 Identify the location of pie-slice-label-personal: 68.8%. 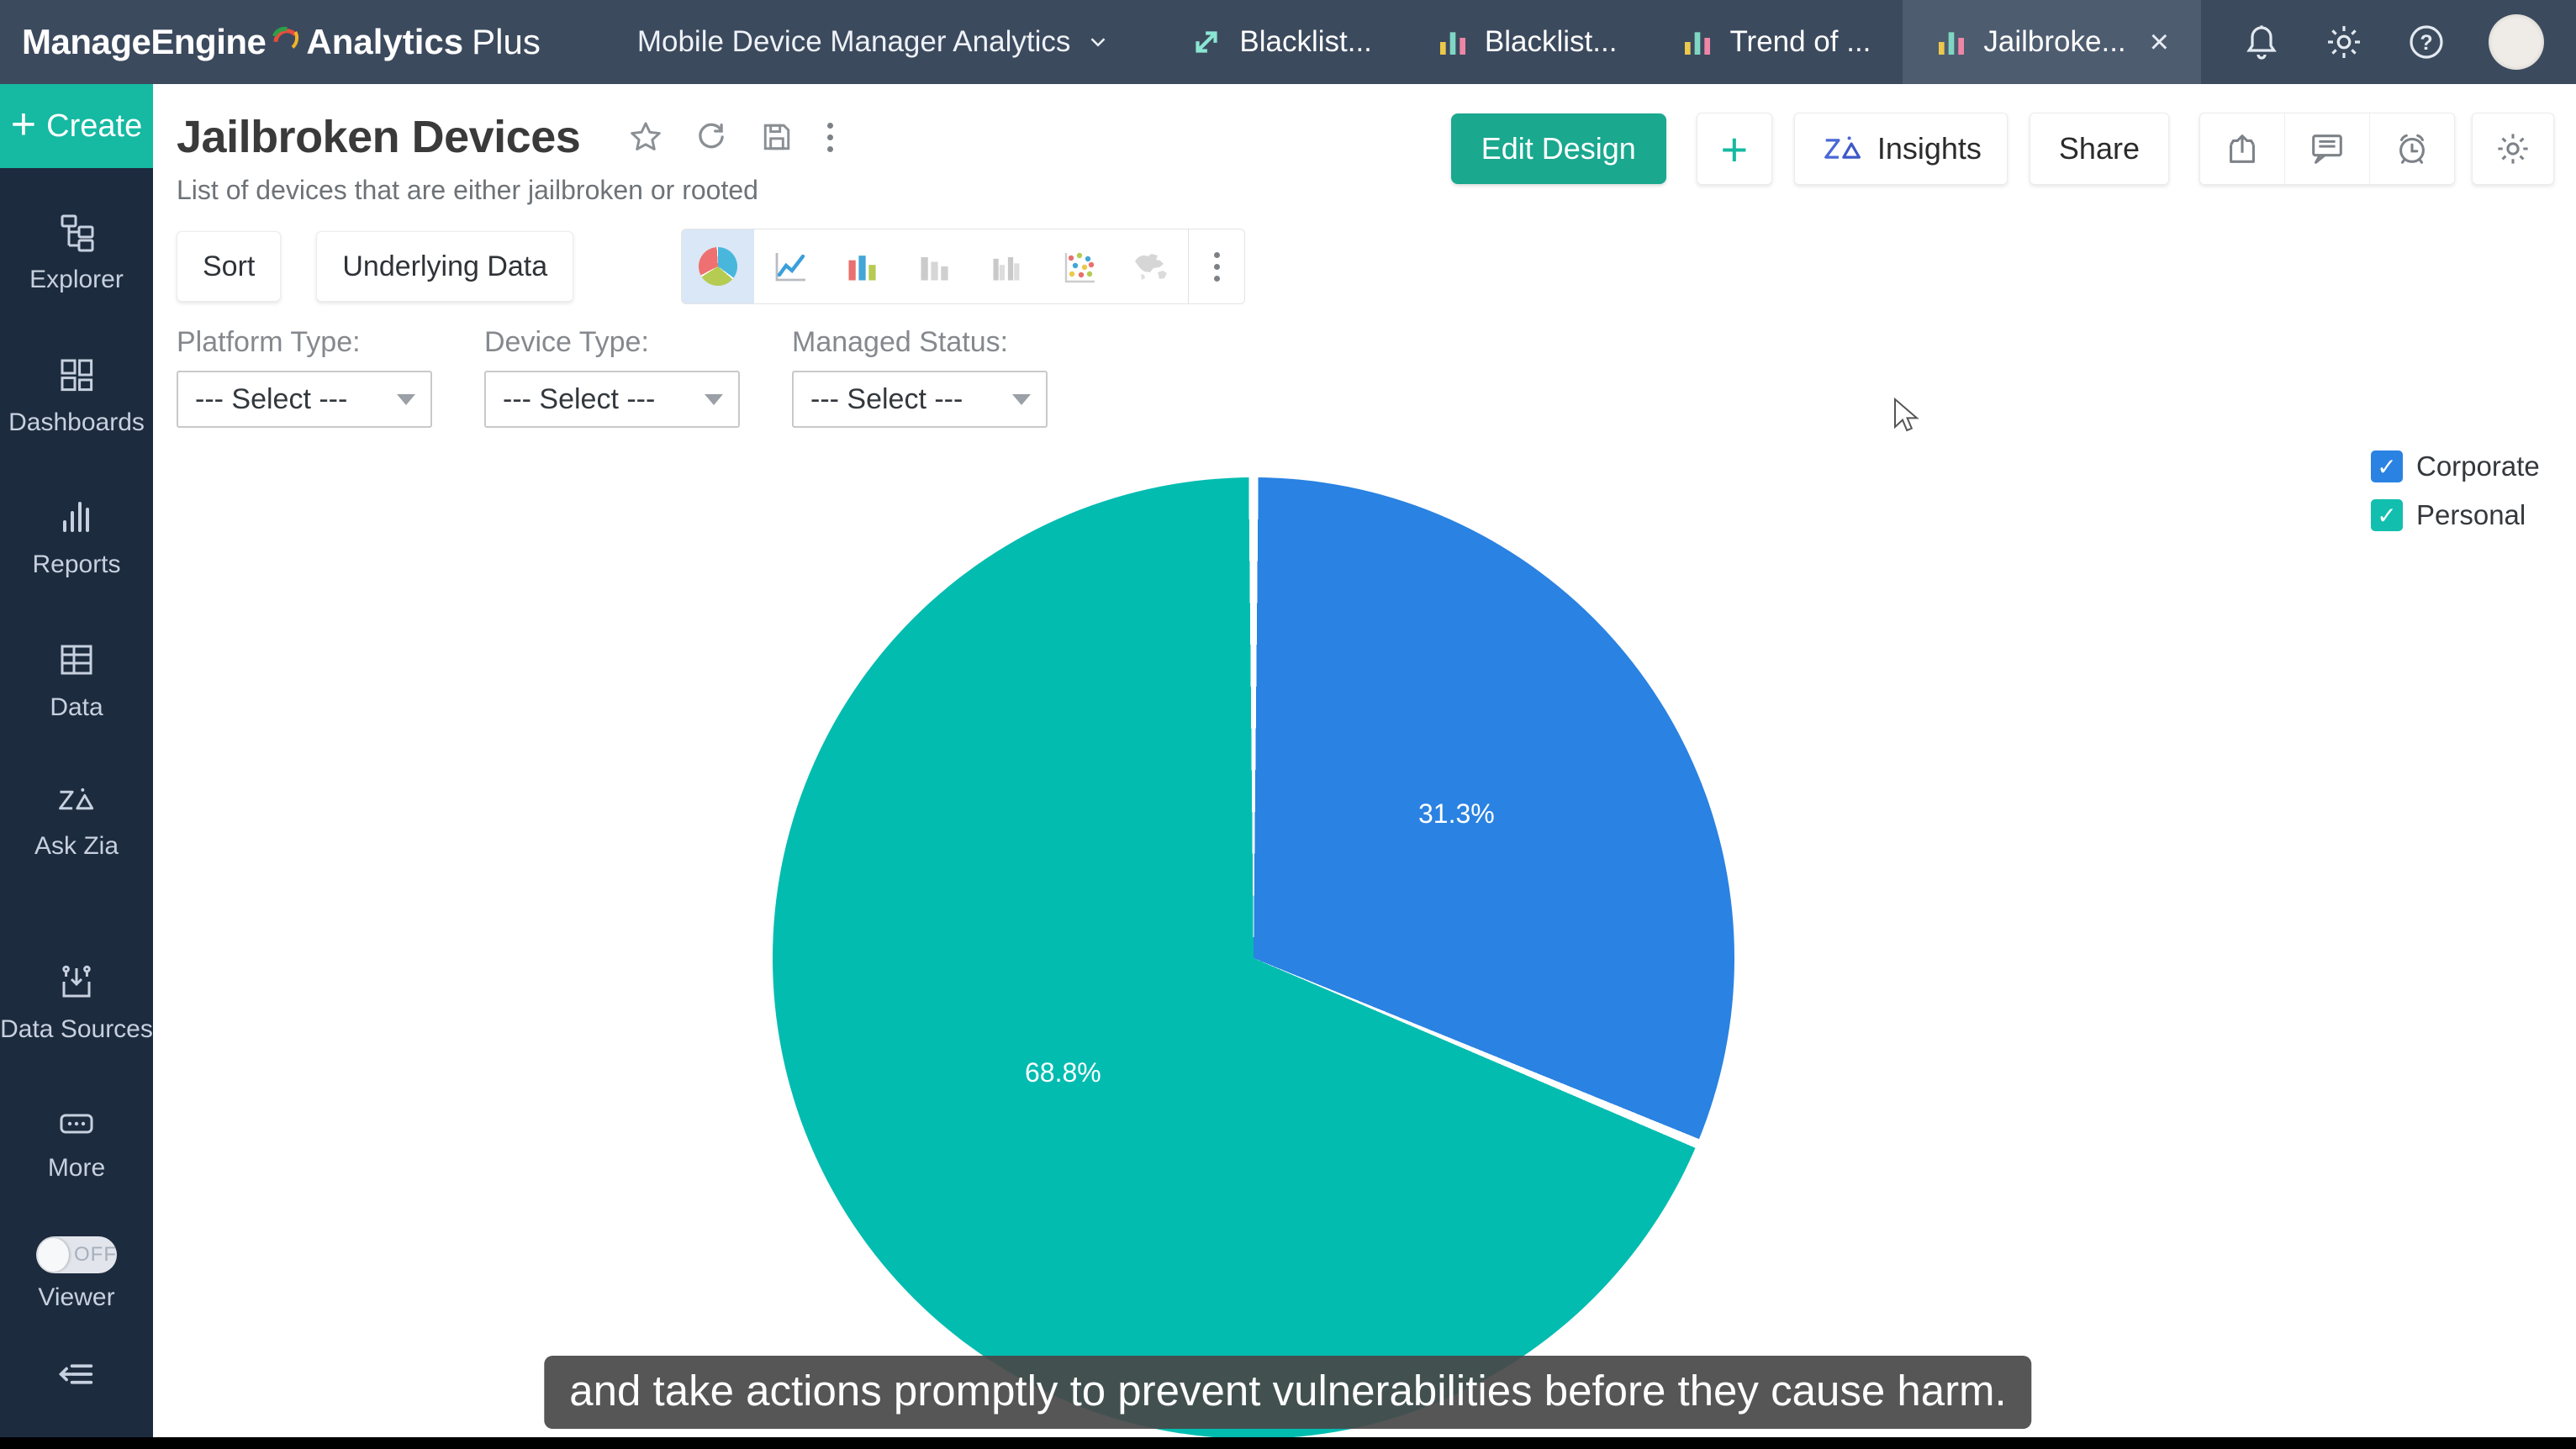
(1063, 1073).